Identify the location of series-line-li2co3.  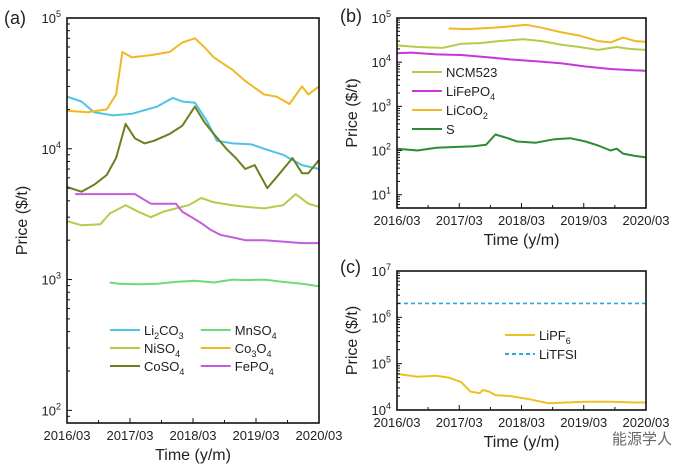
(193, 132).